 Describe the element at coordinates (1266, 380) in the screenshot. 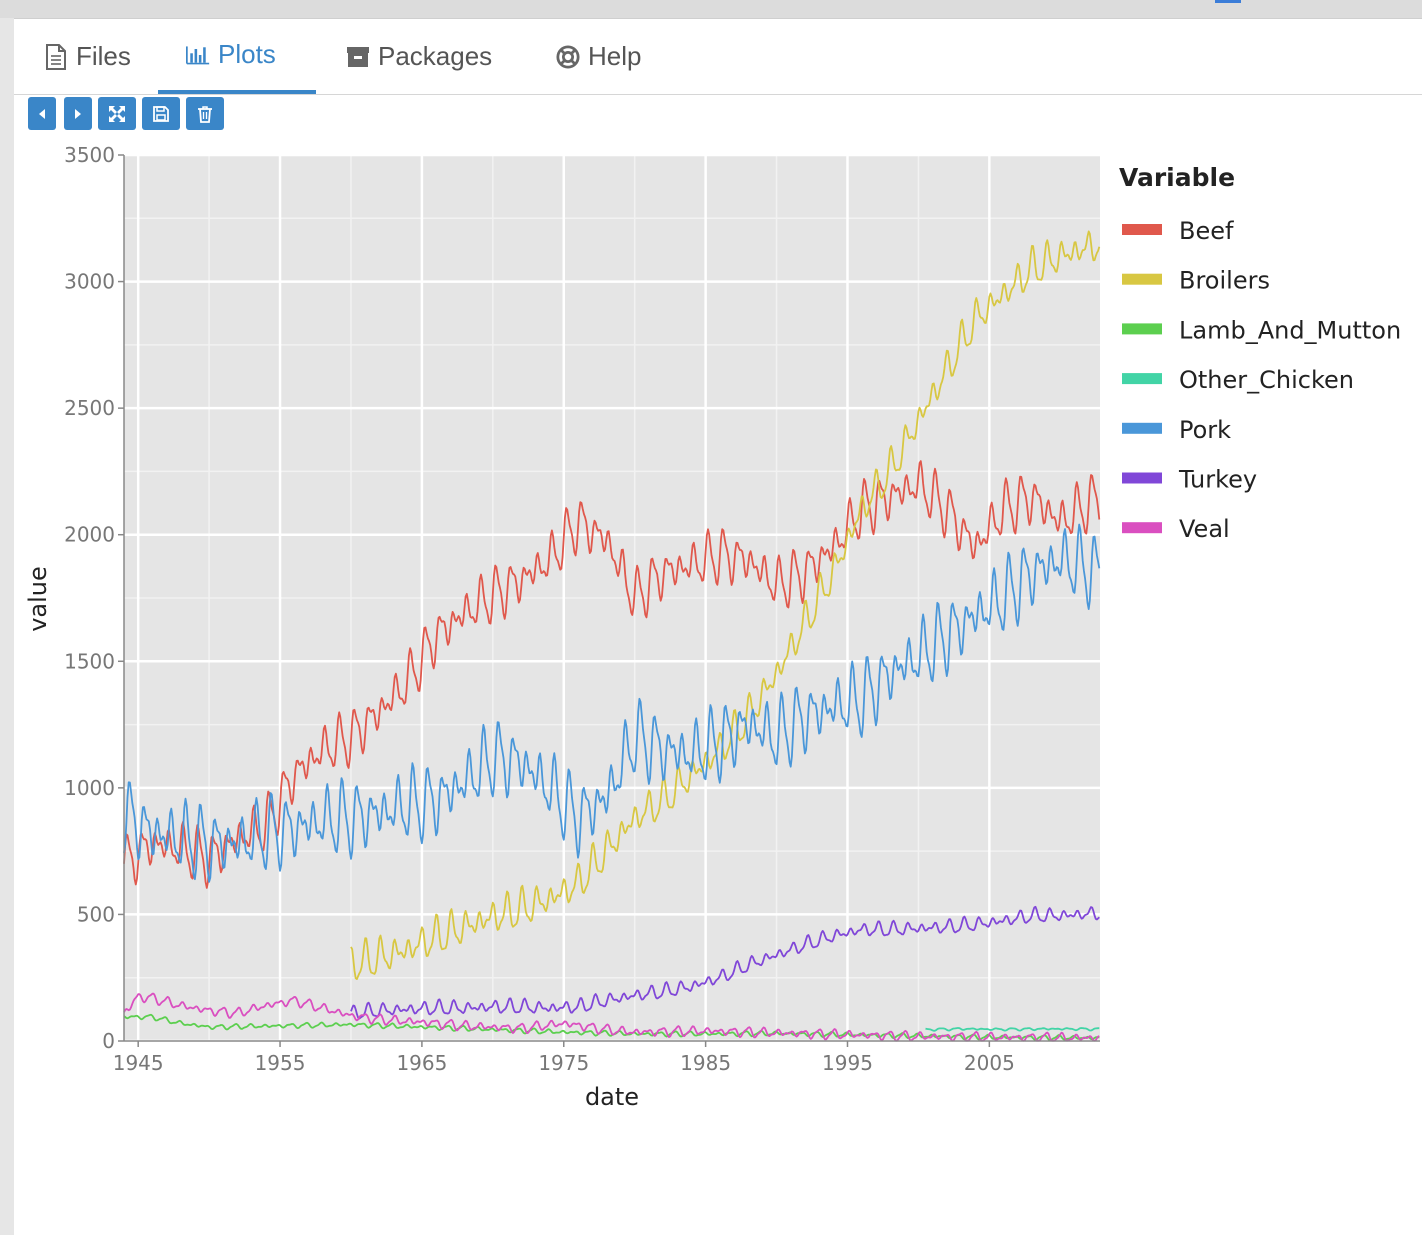

I see `legend-label: Other_Chicken` at that location.